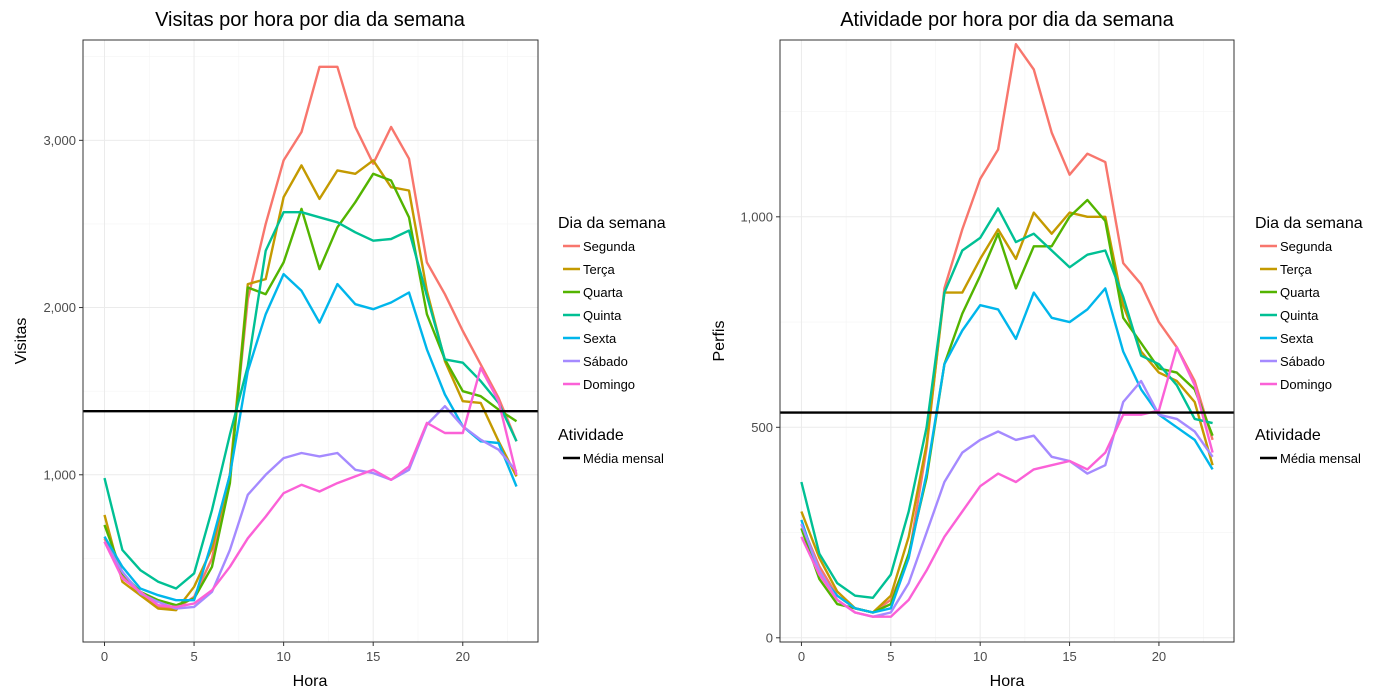 The width and height of the screenshot is (1400, 700). Describe the element at coordinates (600, 338) in the screenshot. I see `chart-visitas-legend-label: Sexta` at that location.